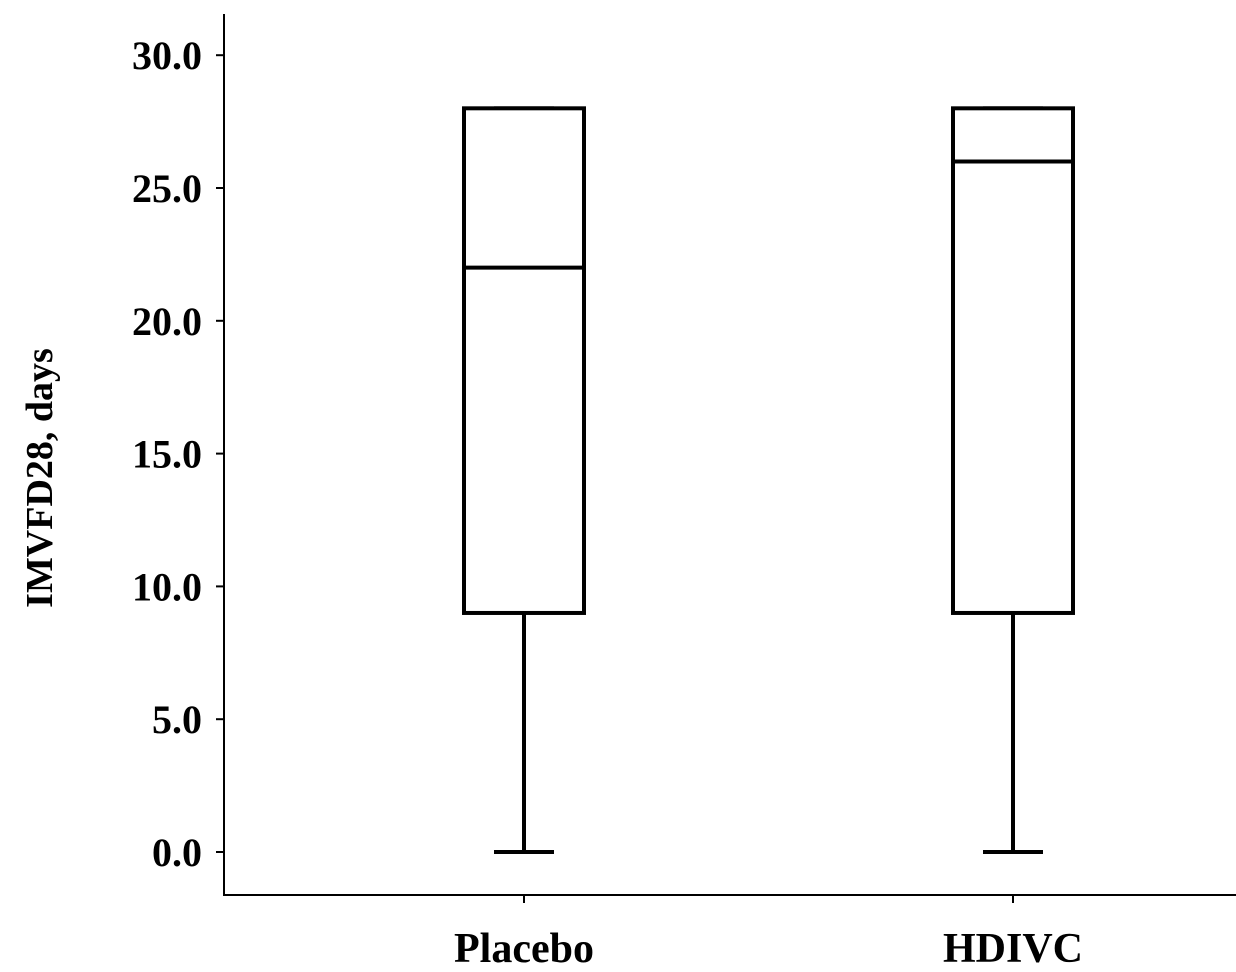  I want to click on y-tick-label: 20.0, so click(167, 321).